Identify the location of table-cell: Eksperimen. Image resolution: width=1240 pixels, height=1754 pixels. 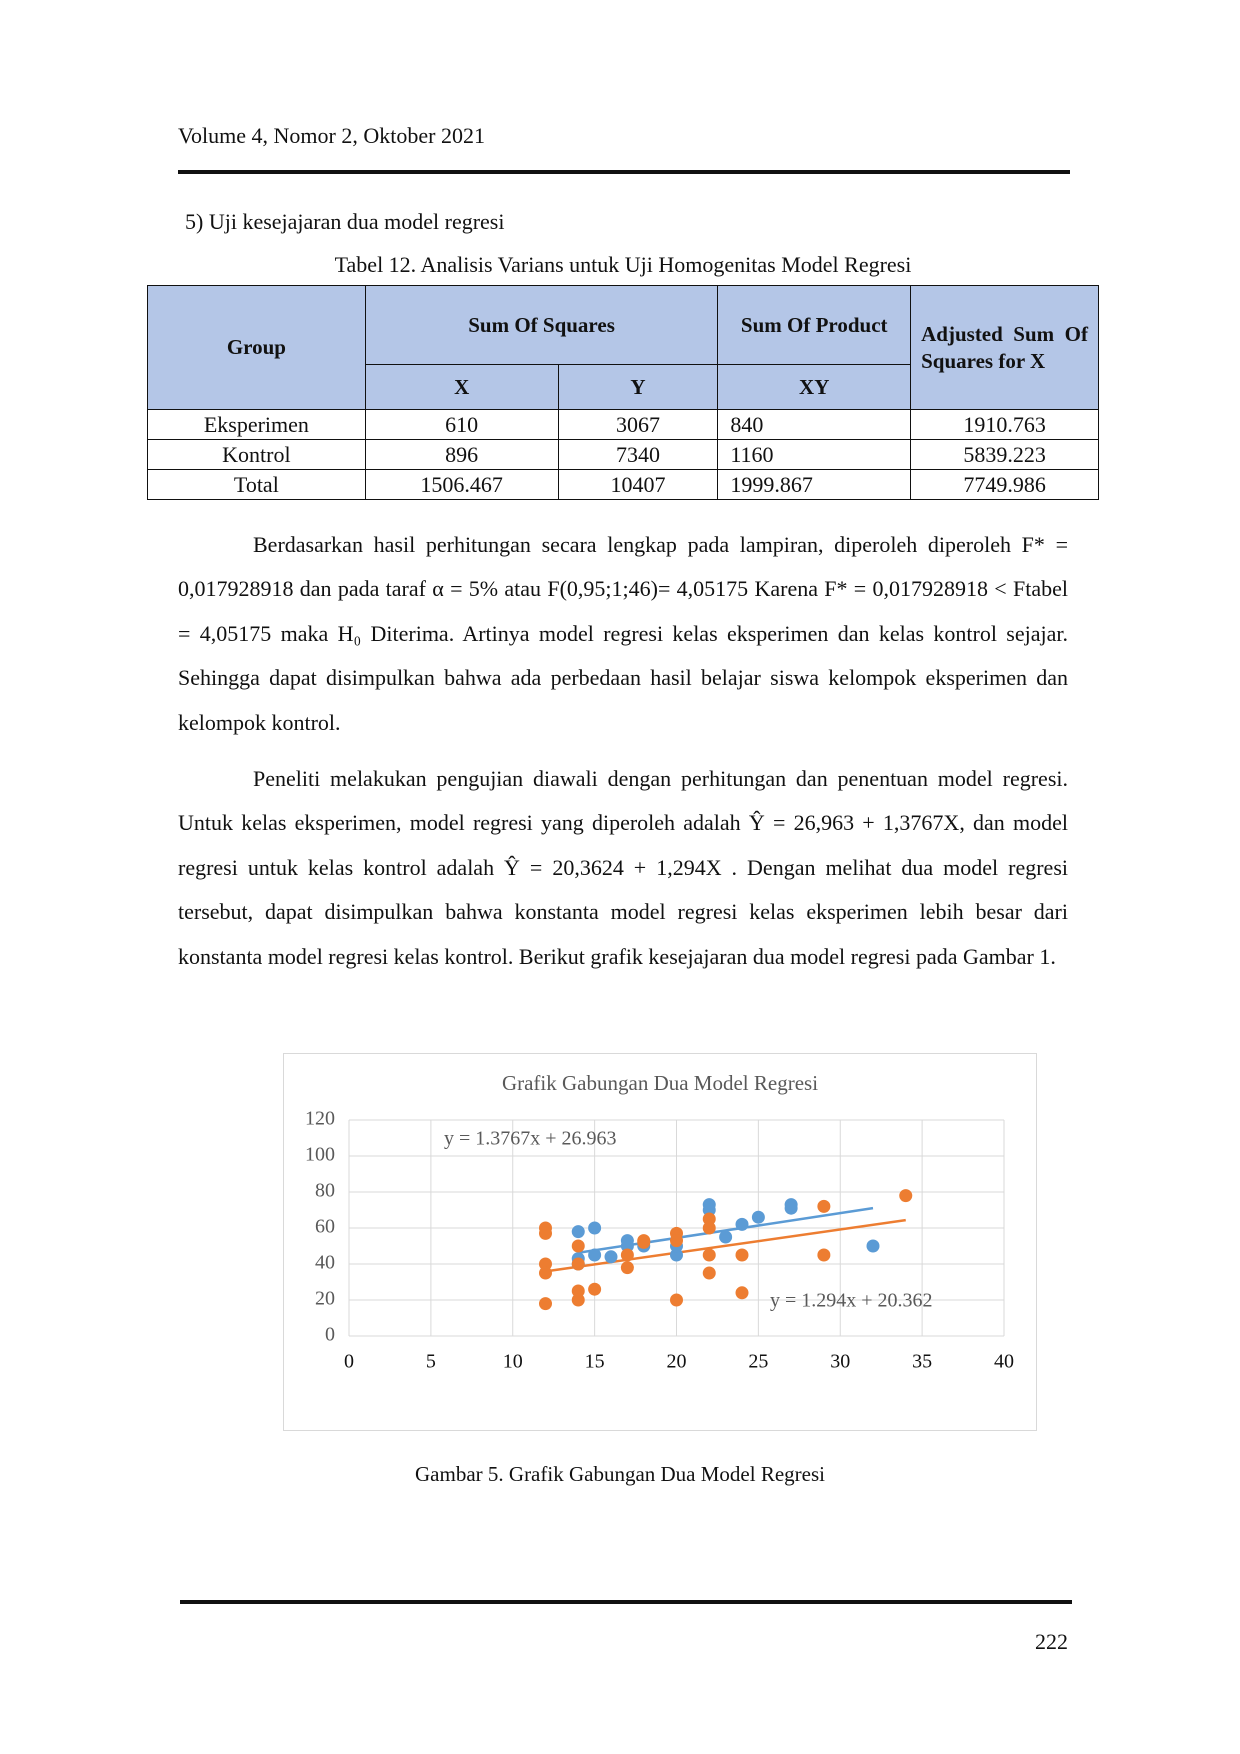
(256, 424).